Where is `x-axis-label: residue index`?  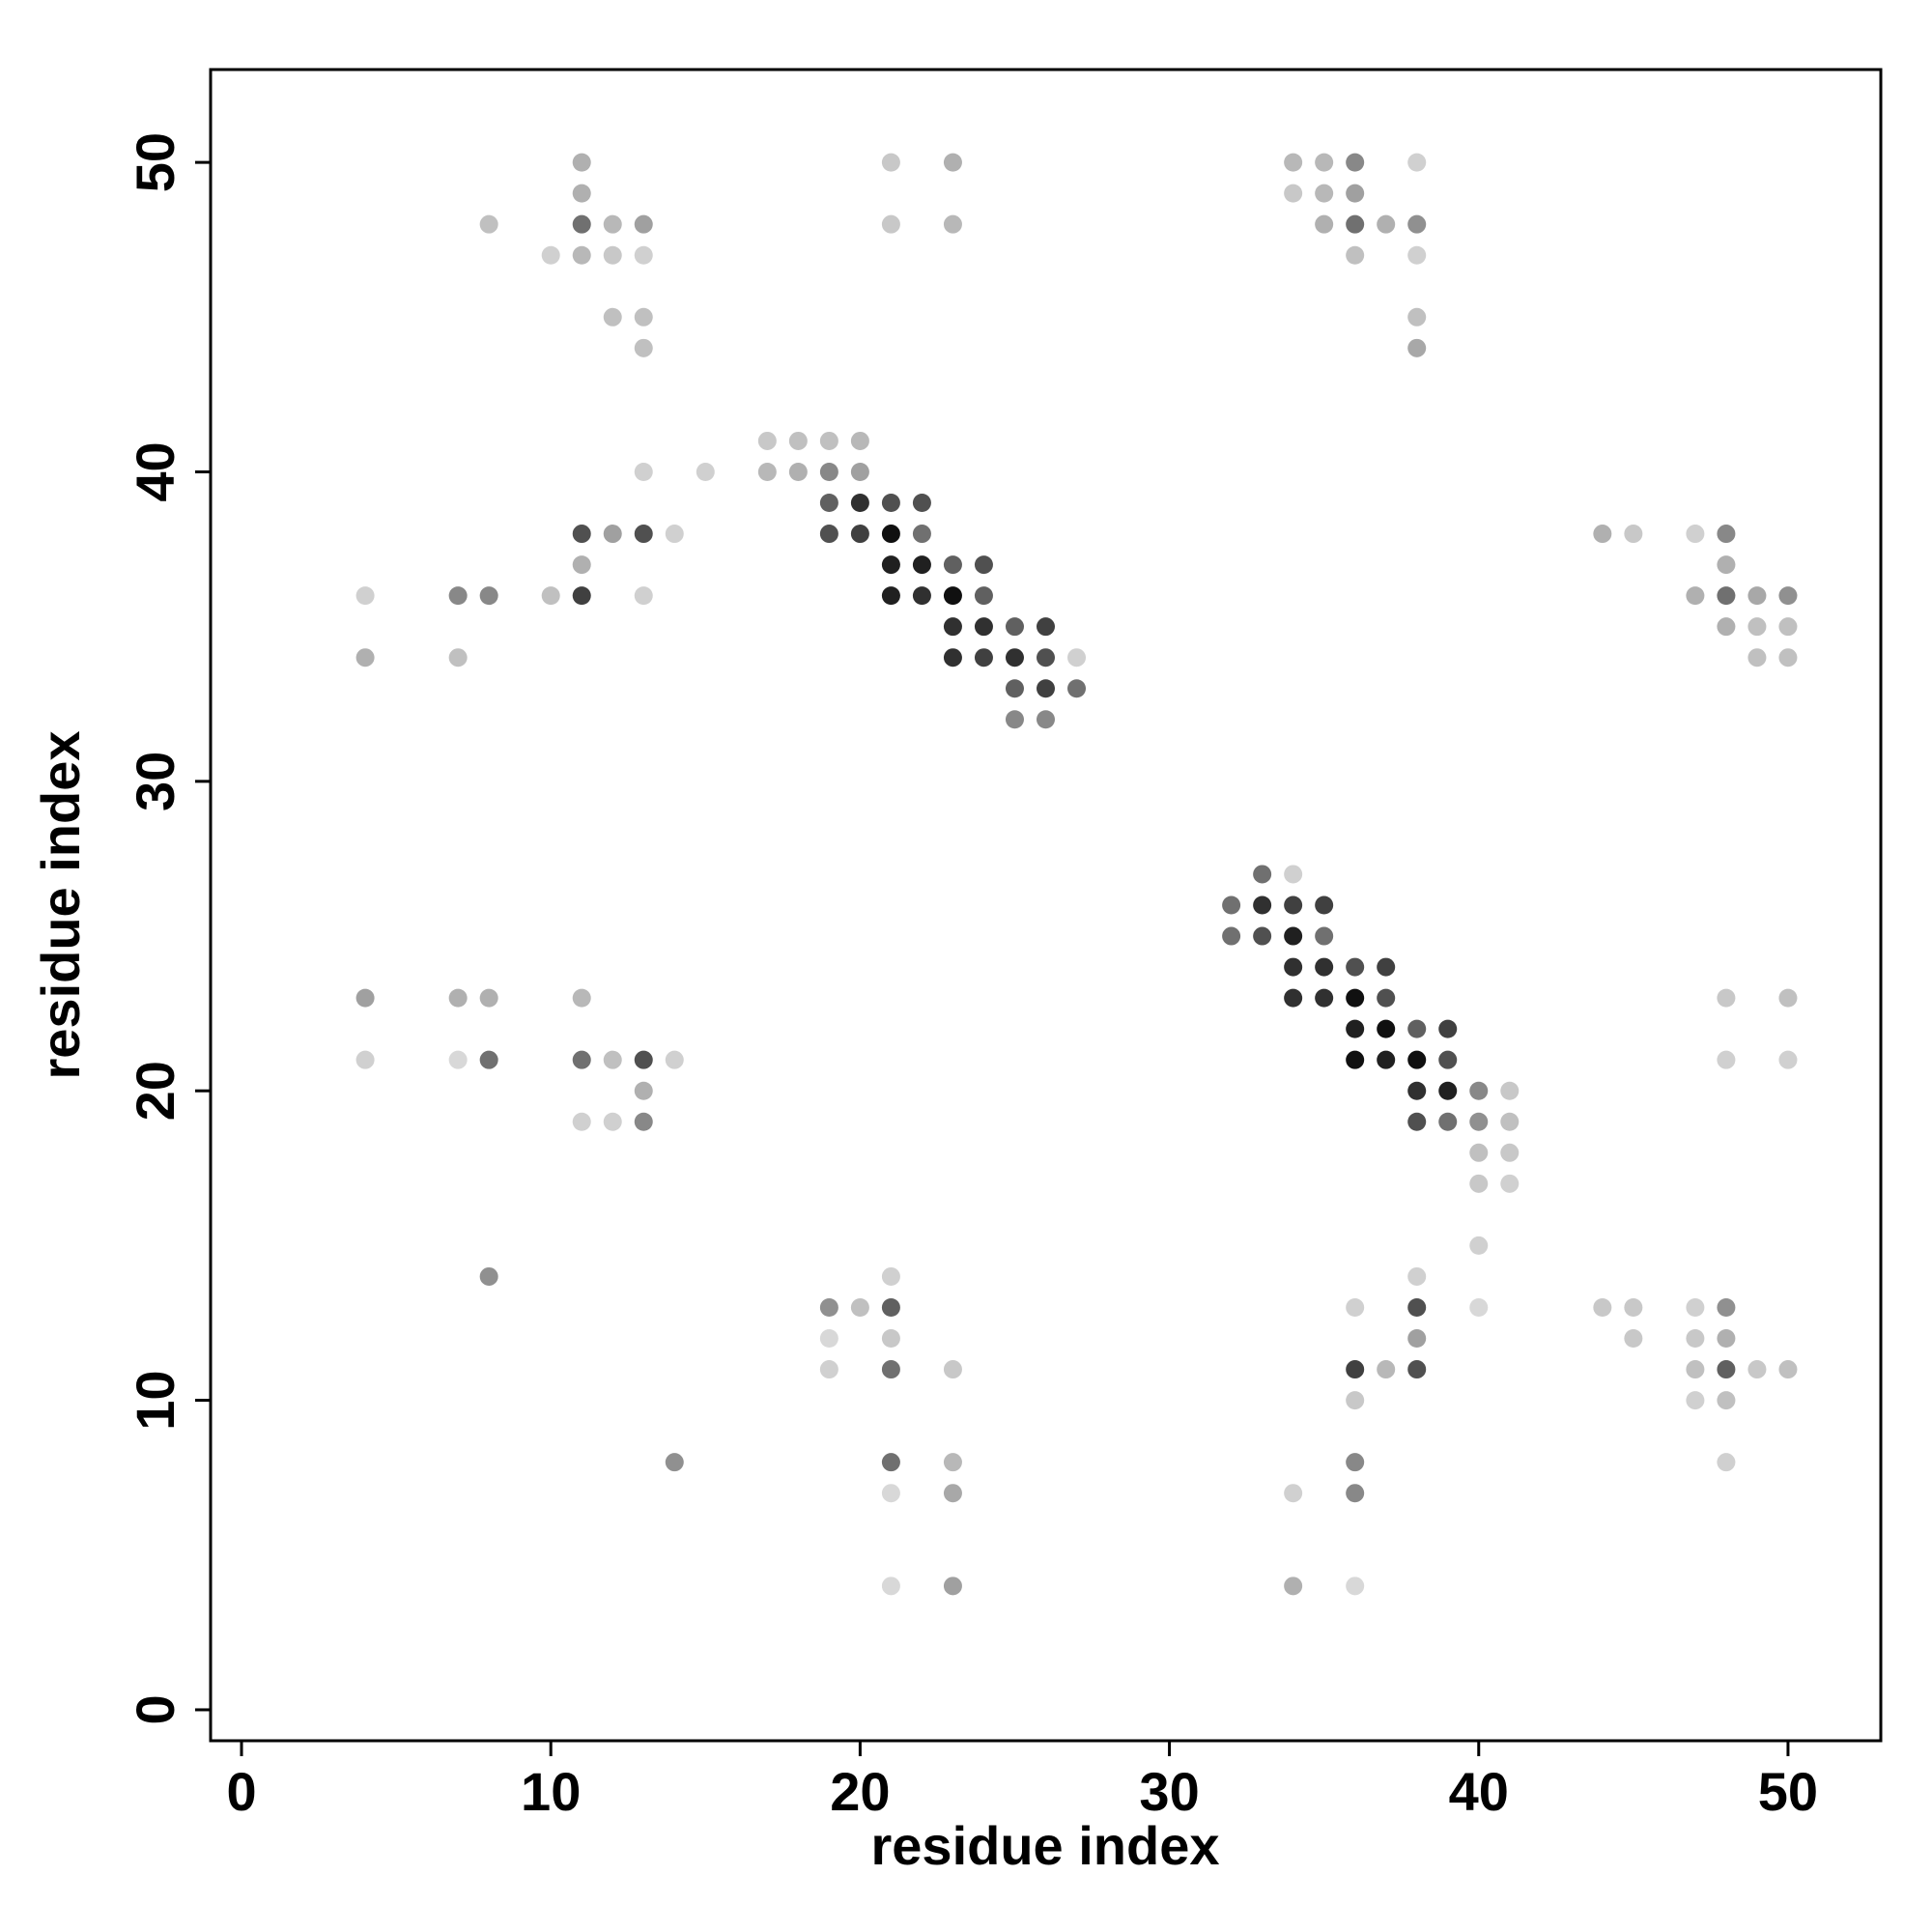
x-axis-label: residue index is located at coordinates (1044, 1845).